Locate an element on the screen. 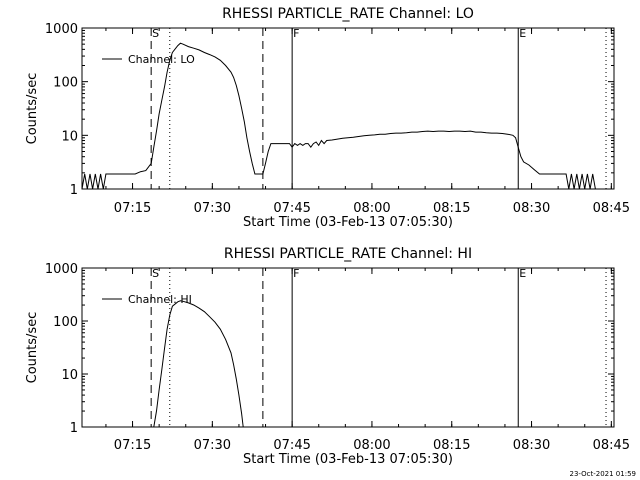 This screenshot has width=640, height=480. footer-timestamp: 23-Oct-2021 01:59 is located at coordinates (603, 474).